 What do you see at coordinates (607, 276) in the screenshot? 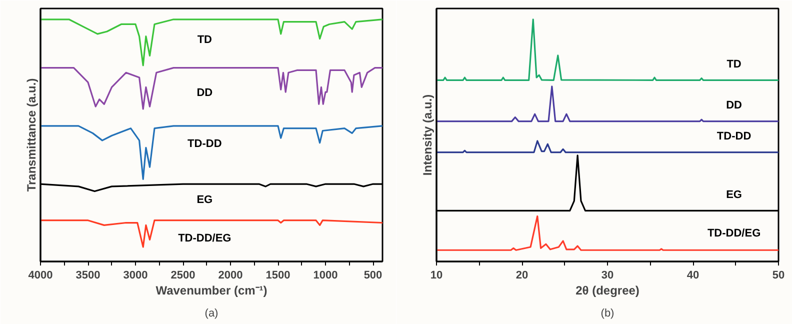
I see `x-tick-label: 30` at bounding box center [607, 276].